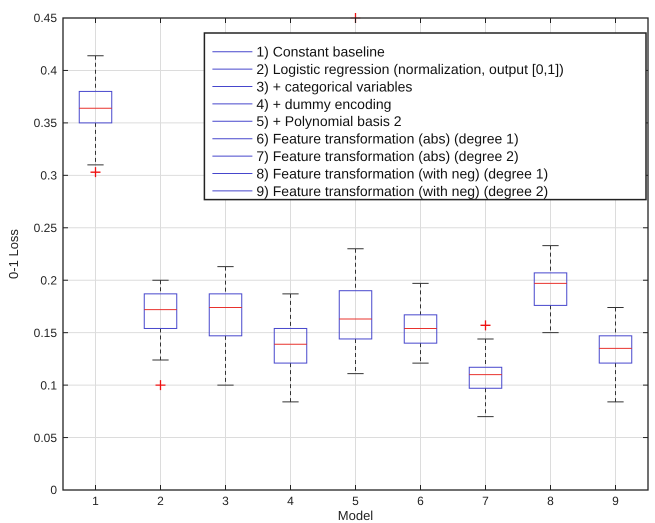  I want to click on x-tick-label: 9, so click(616, 501).